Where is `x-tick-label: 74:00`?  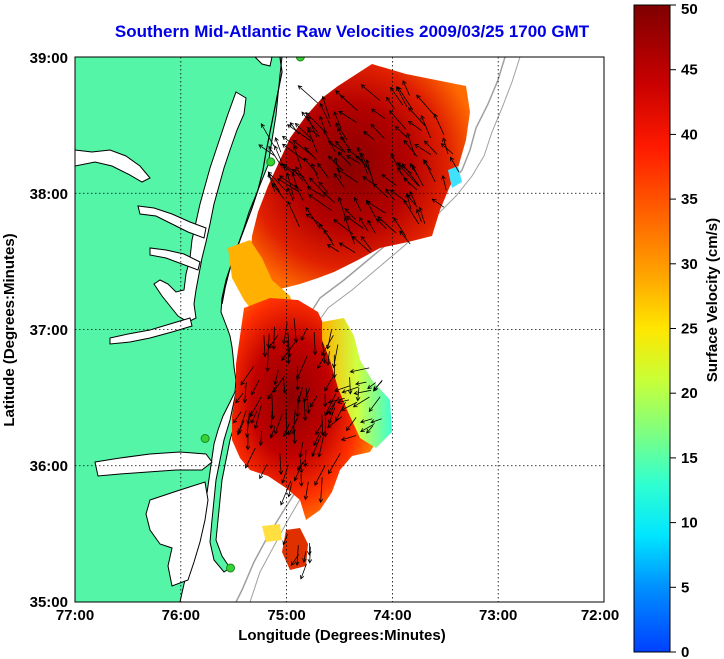 x-tick-label: 74:00 is located at coordinates (392, 615).